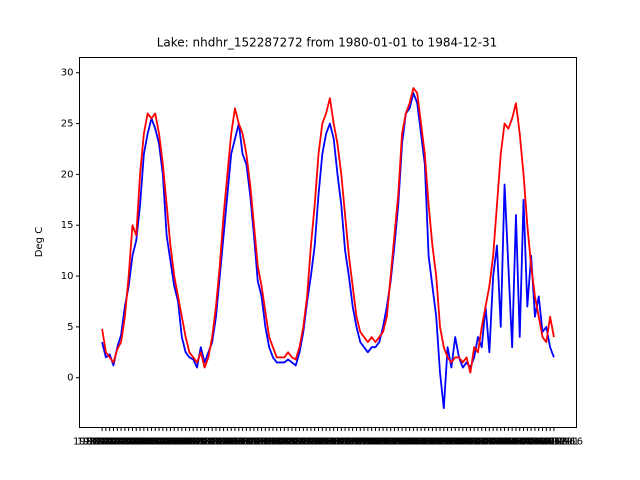 This screenshot has height=480, width=640. What do you see at coordinates (360, 442) in the screenshot?
I see `x-tick-label: 1982-11-01` at bounding box center [360, 442].